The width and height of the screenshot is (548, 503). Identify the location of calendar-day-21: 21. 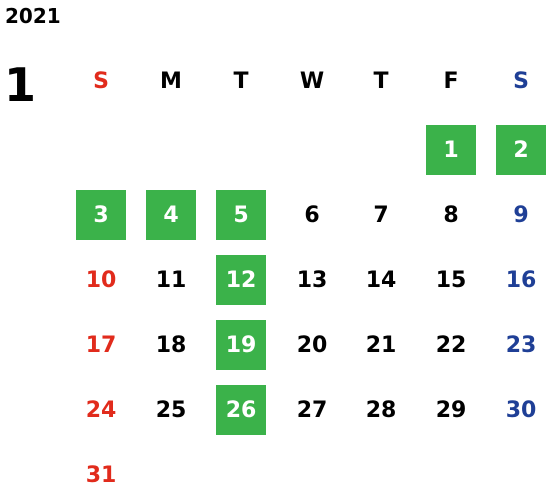
(381, 345).